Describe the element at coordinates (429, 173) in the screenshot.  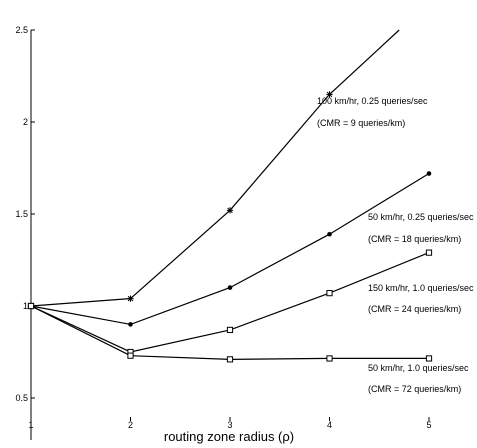
I see `marker-s1-p4` at that location.